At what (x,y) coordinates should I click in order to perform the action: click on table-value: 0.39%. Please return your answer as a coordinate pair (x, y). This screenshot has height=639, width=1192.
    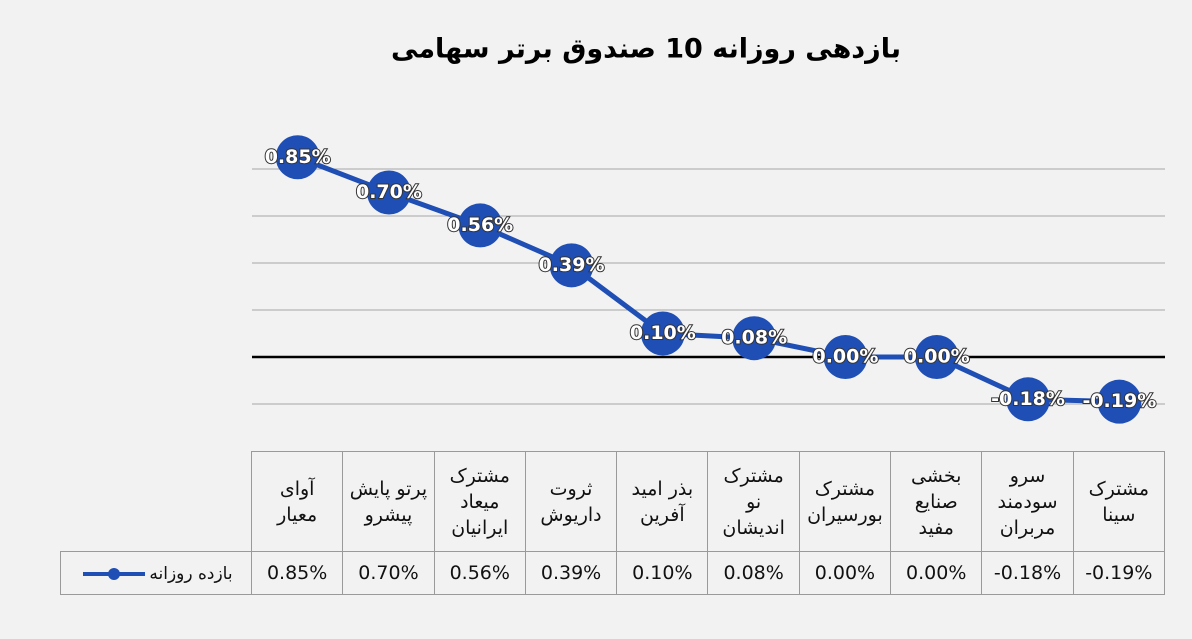
    Looking at the image, I should click on (571, 573).